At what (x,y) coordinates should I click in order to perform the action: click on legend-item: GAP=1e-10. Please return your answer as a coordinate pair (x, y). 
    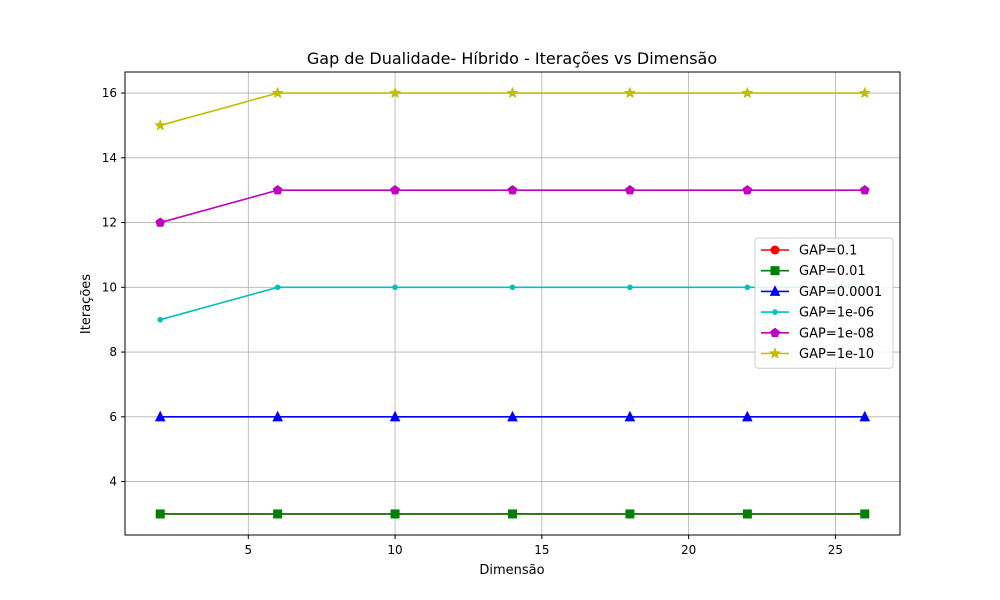
    Looking at the image, I should click on (817, 354).